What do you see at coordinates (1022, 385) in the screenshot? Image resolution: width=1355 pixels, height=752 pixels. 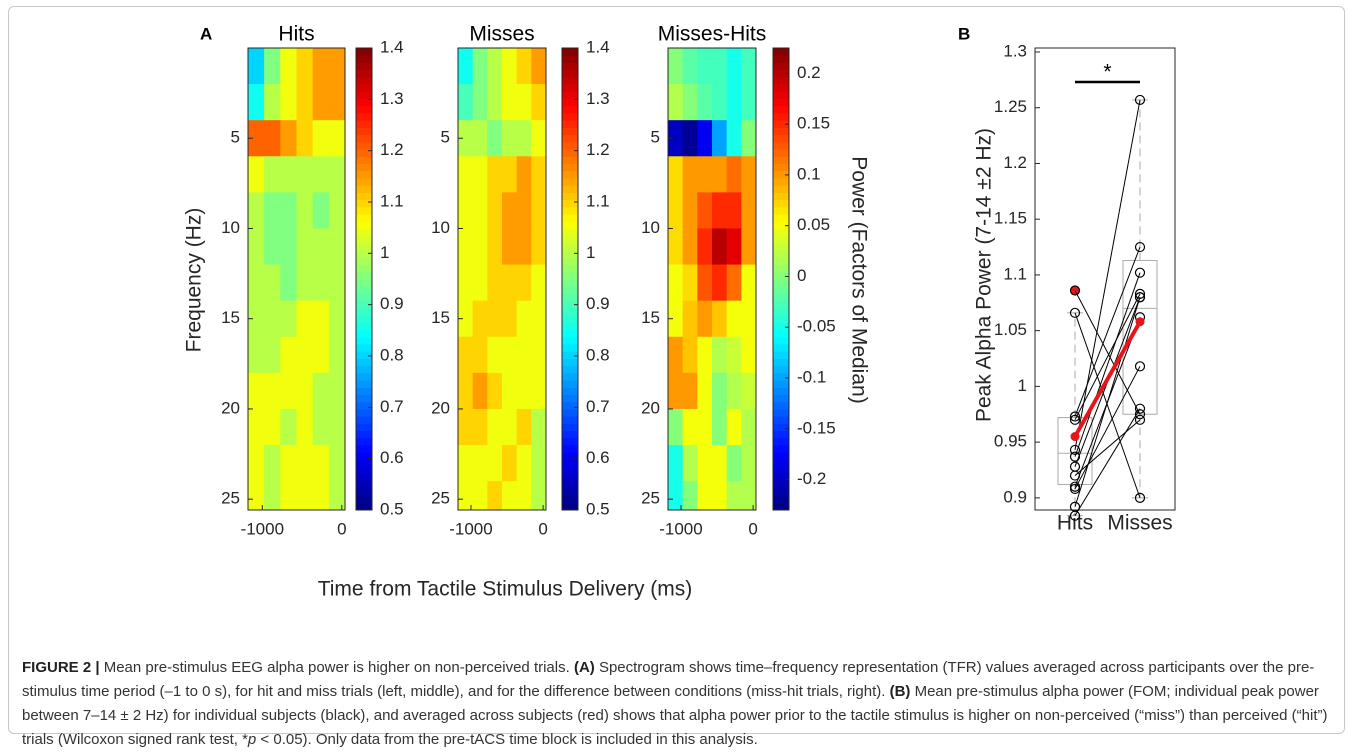 I see `y-tick-label: 1` at bounding box center [1022, 385].